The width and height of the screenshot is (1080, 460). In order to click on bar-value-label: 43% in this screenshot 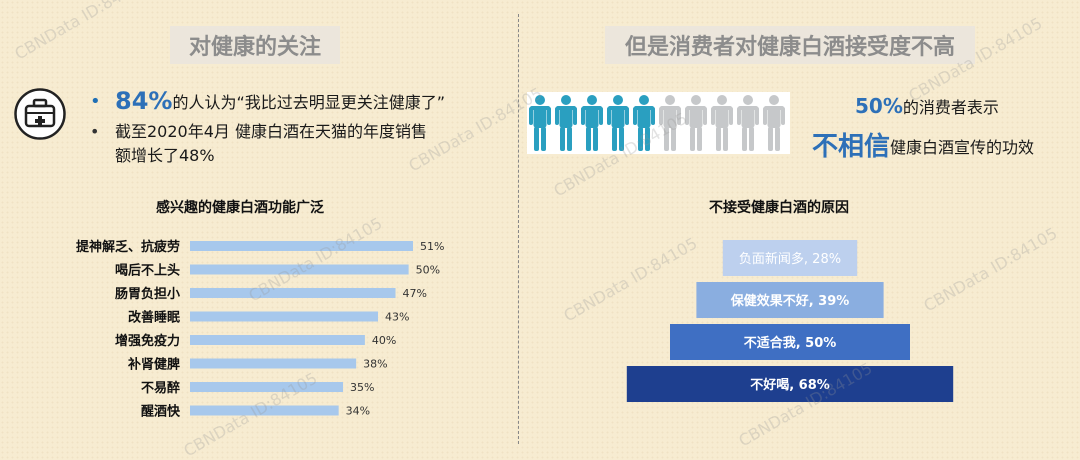, I will do `click(397, 317)`.